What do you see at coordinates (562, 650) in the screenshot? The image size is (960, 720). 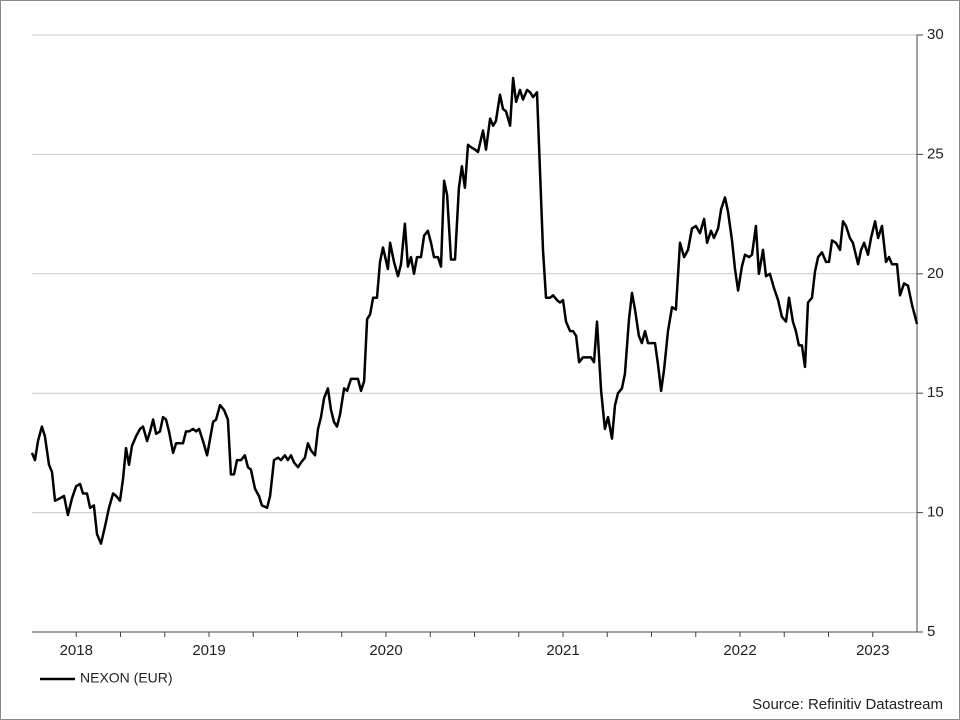 I see `x-tick-label: 2021` at bounding box center [562, 650].